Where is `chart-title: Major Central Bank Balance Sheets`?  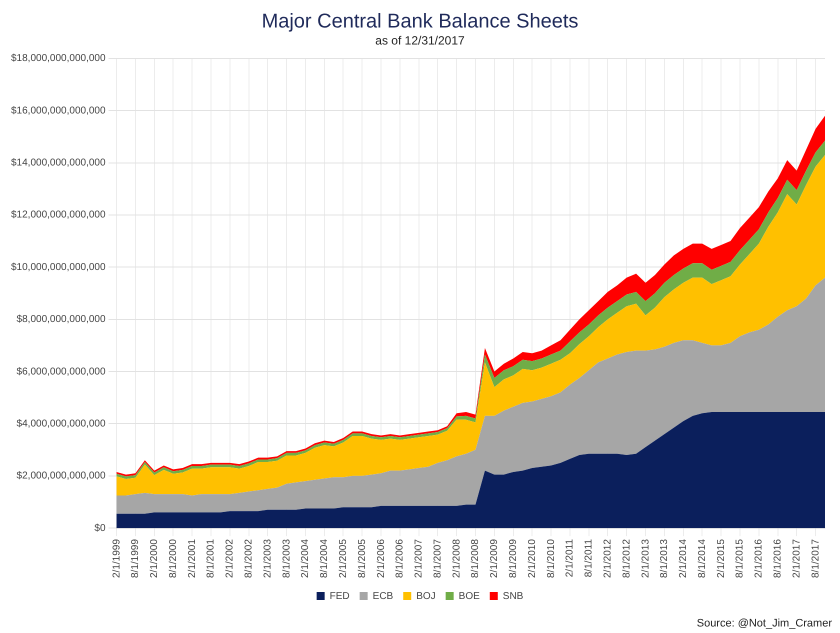
chart-title: Major Central Bank Balance Sheets is located at coordinates (420, 21).